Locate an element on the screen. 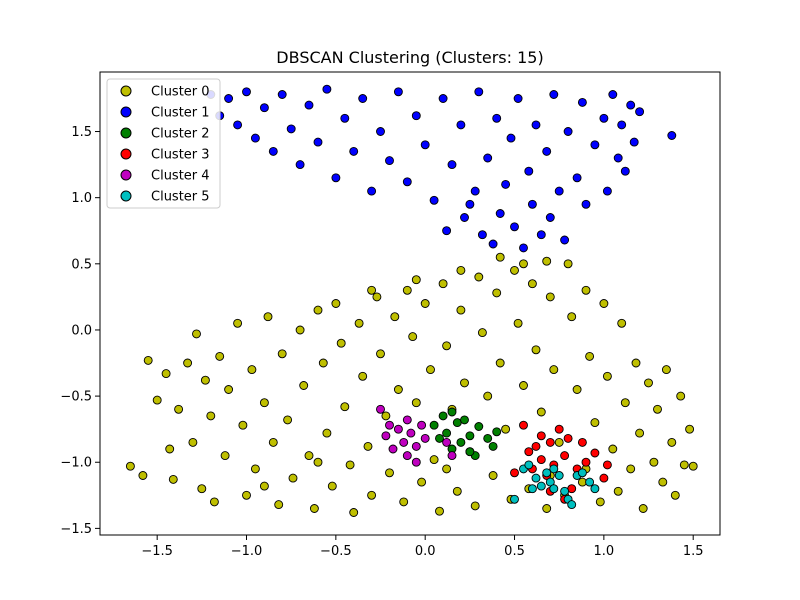 This screenshot has height=600, width=800. legend-box is located at coordinates (163, 143).